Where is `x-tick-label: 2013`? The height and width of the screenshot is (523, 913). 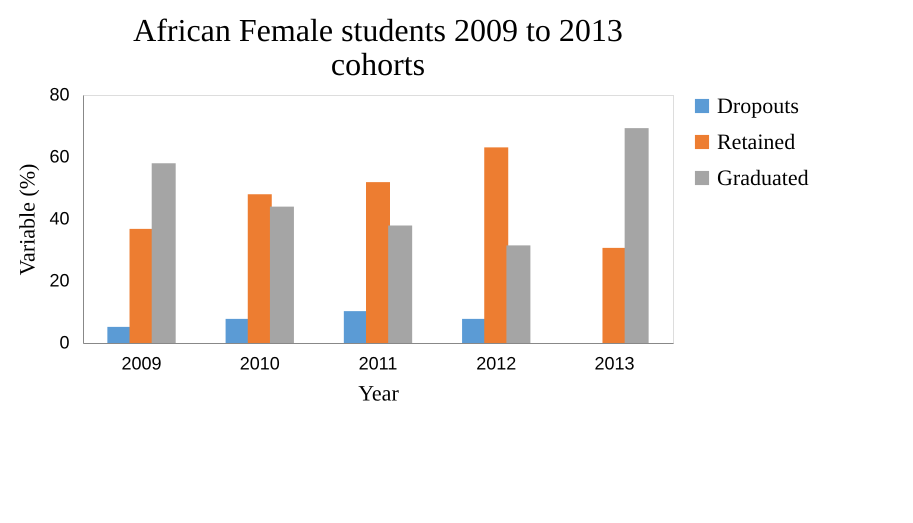 x-tick-label: 2013 is located at coordinates (614, 364).